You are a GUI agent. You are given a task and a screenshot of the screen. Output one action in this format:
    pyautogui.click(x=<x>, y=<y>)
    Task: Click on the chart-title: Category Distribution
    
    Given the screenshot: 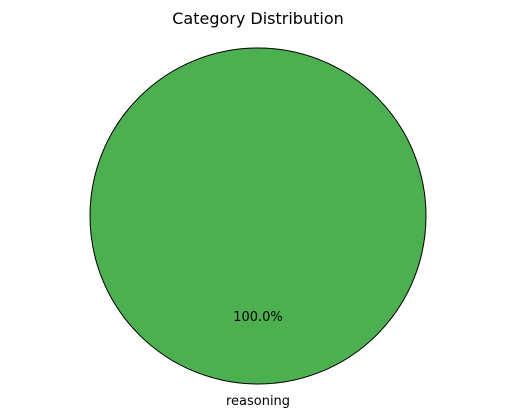 What is the action you would take?
    pyautogui.click(x=258, y=18)
    